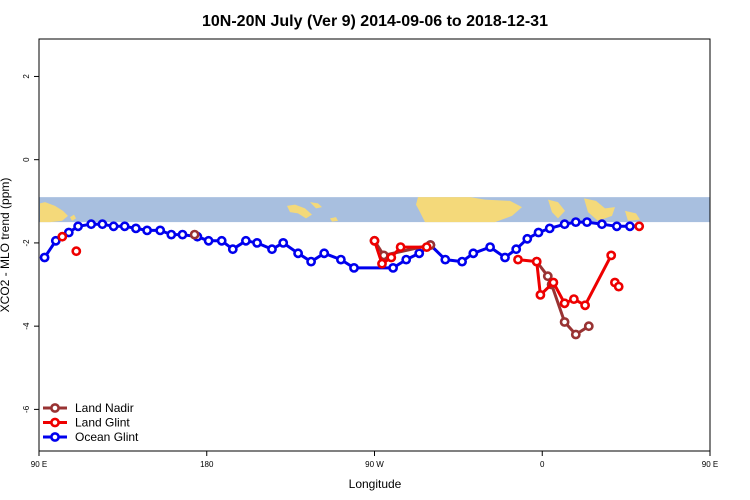 This screenshot has height=500, width=750. I want to click on x-axis-label: Longitude, so click(375, 484).